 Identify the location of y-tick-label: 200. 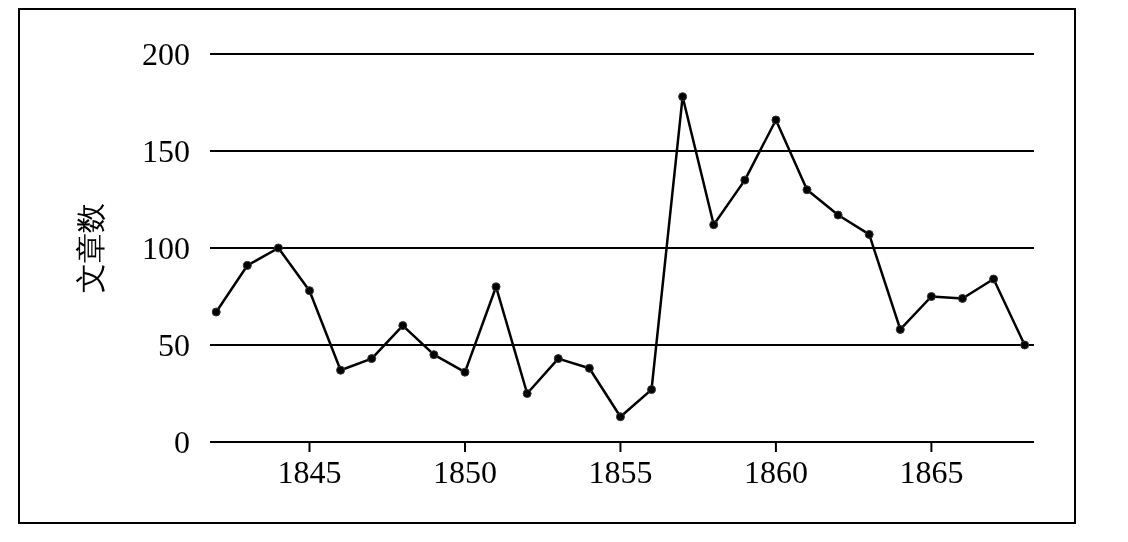
(166, 54).